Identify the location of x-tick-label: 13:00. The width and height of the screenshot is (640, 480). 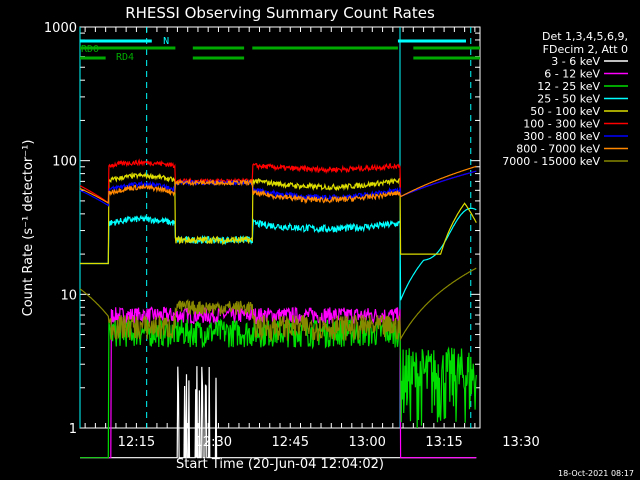
(366, 442).